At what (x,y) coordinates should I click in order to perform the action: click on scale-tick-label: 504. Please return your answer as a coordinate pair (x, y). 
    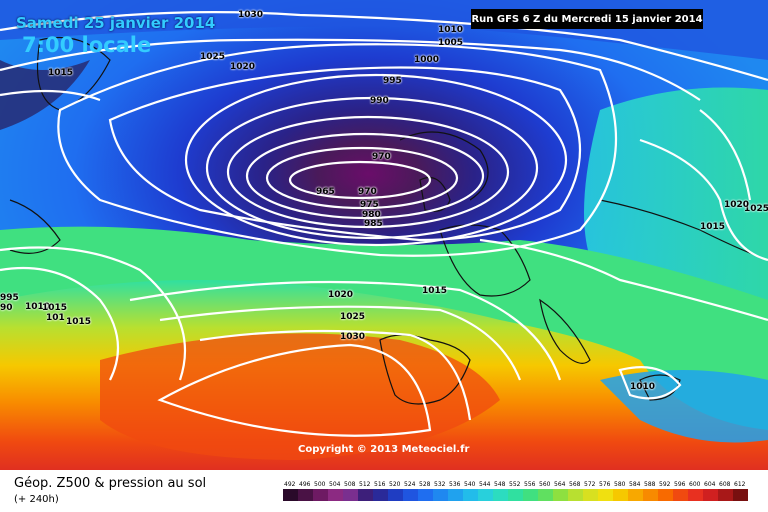
    Looking at the image, I should click on (335, 484).